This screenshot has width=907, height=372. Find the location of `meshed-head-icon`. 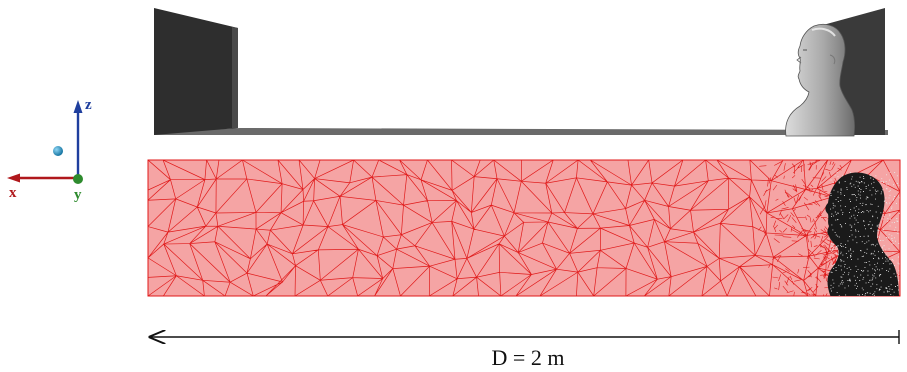

meshed-head-icon is located at coordinates (862, 233).